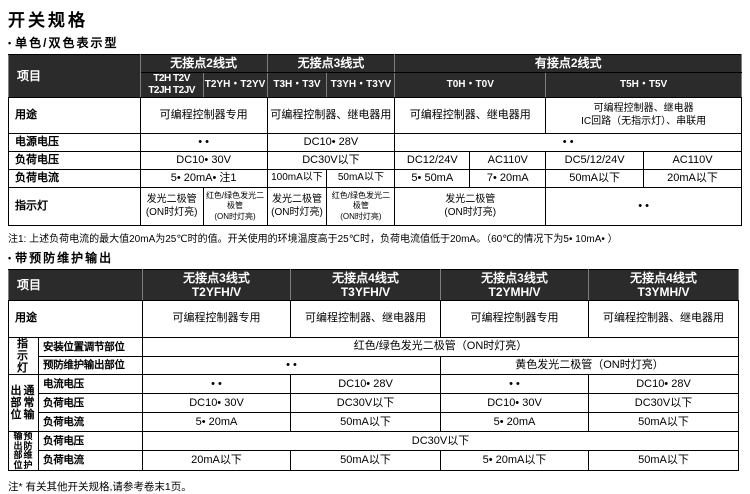  I want to click on t1-supply-3wire: DC10• 28V, so click(331, 142).